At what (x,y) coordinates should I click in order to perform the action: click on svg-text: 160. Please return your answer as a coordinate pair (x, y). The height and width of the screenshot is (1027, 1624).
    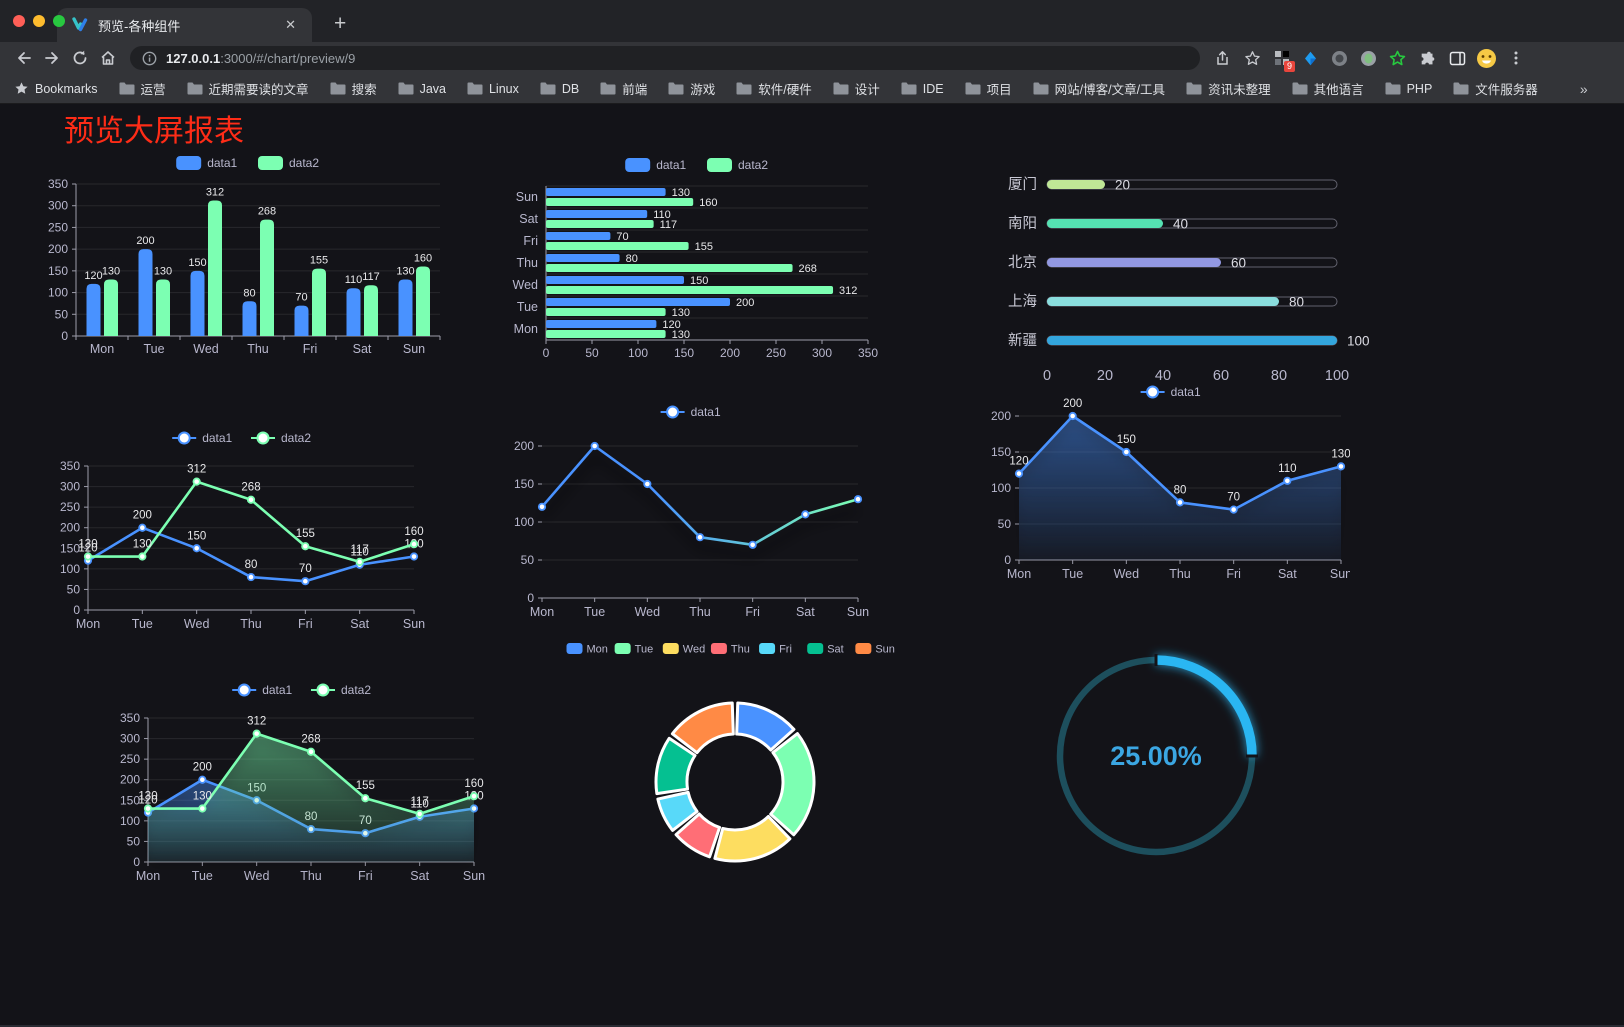
    Looking at the image, I should click on (423, 259).